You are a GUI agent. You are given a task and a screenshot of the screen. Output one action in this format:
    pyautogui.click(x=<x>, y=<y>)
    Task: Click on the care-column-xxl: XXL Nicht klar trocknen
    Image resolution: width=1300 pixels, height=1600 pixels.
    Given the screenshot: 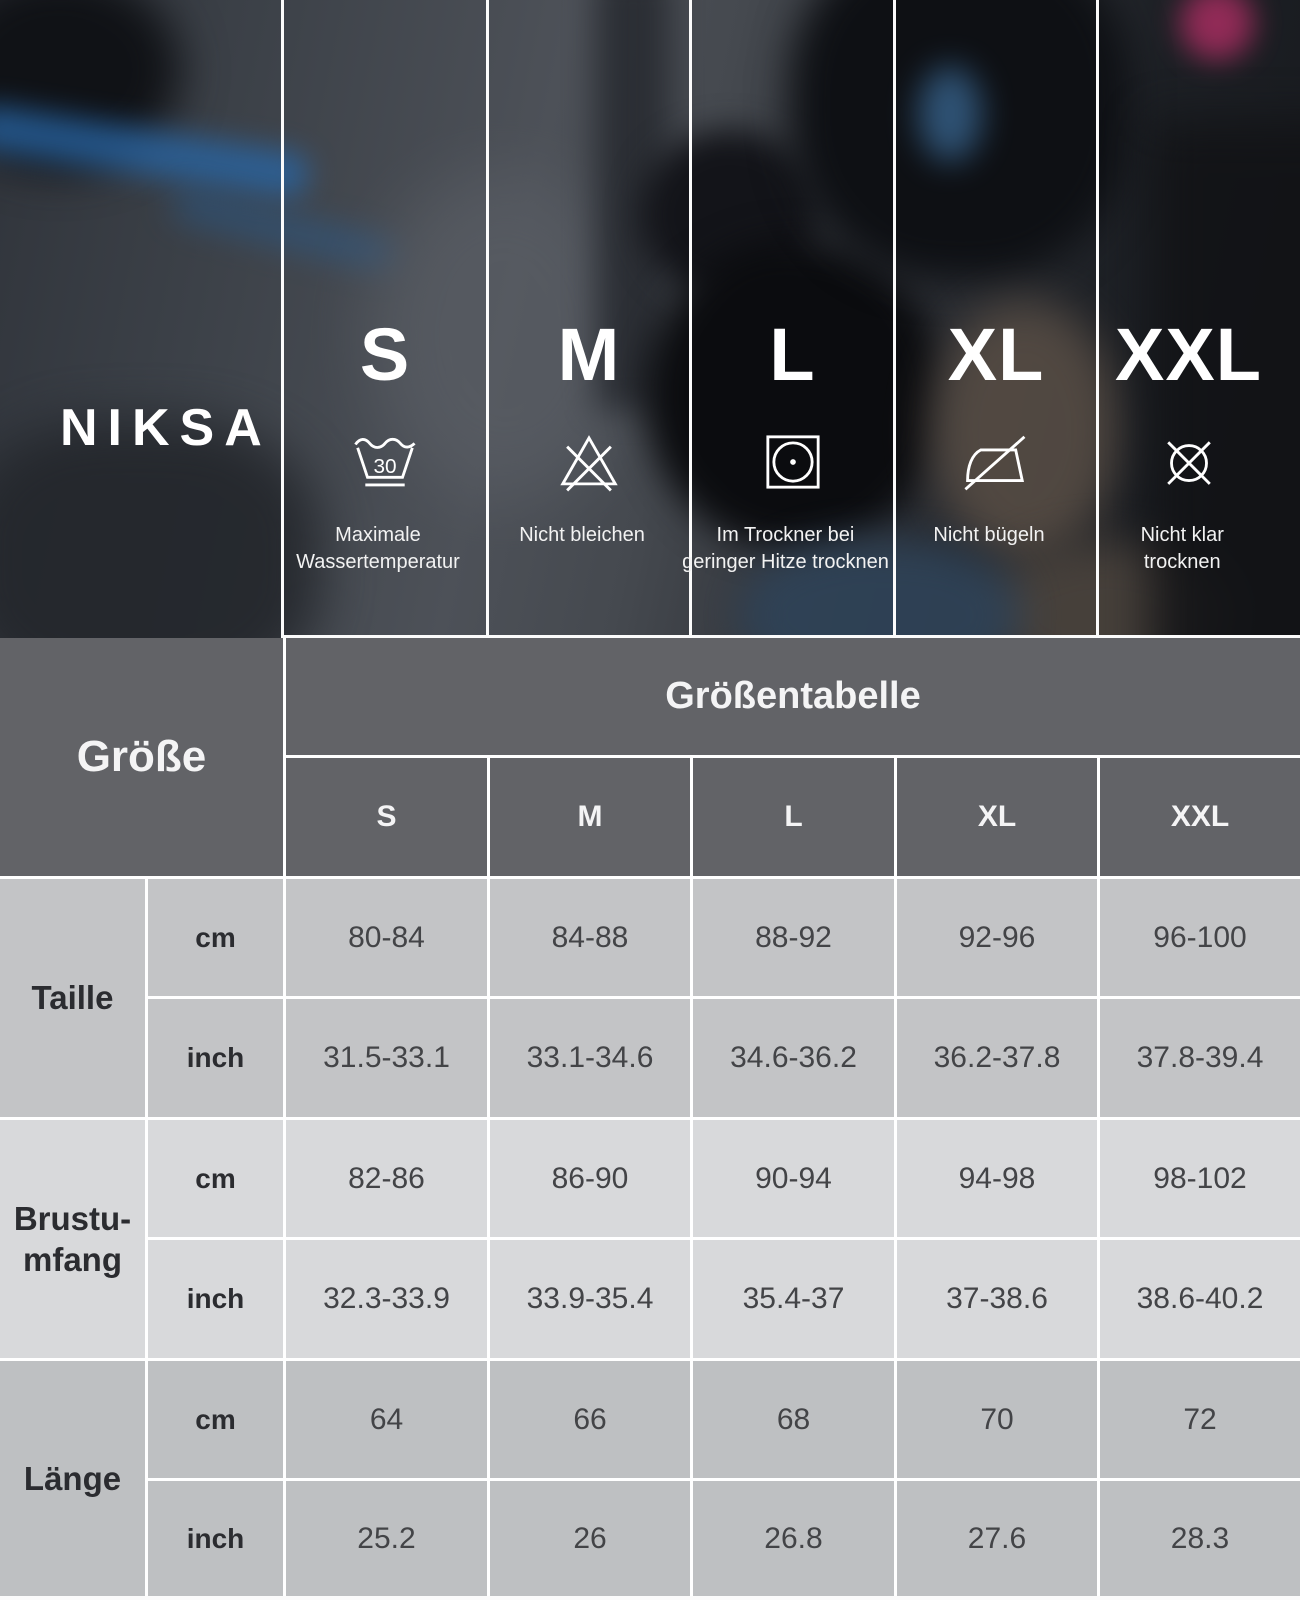 What is the action you would take?
    pyautogui.click(x=1188, y=319)
    